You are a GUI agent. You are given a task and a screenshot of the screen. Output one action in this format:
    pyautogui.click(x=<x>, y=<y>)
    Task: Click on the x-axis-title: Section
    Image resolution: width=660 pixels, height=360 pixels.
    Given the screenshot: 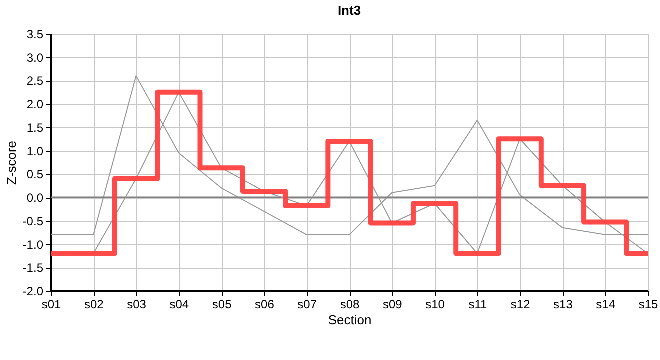 What is the action you would take?
    pyautogui.click(x=350, y=320)
    